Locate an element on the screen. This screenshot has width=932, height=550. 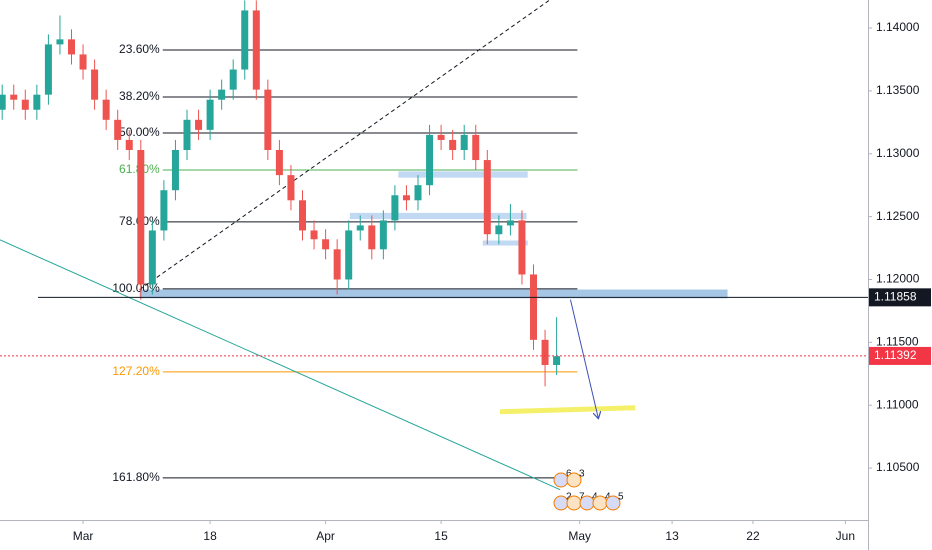
fib-label: 100.00% is located at coordinates (136, 288).